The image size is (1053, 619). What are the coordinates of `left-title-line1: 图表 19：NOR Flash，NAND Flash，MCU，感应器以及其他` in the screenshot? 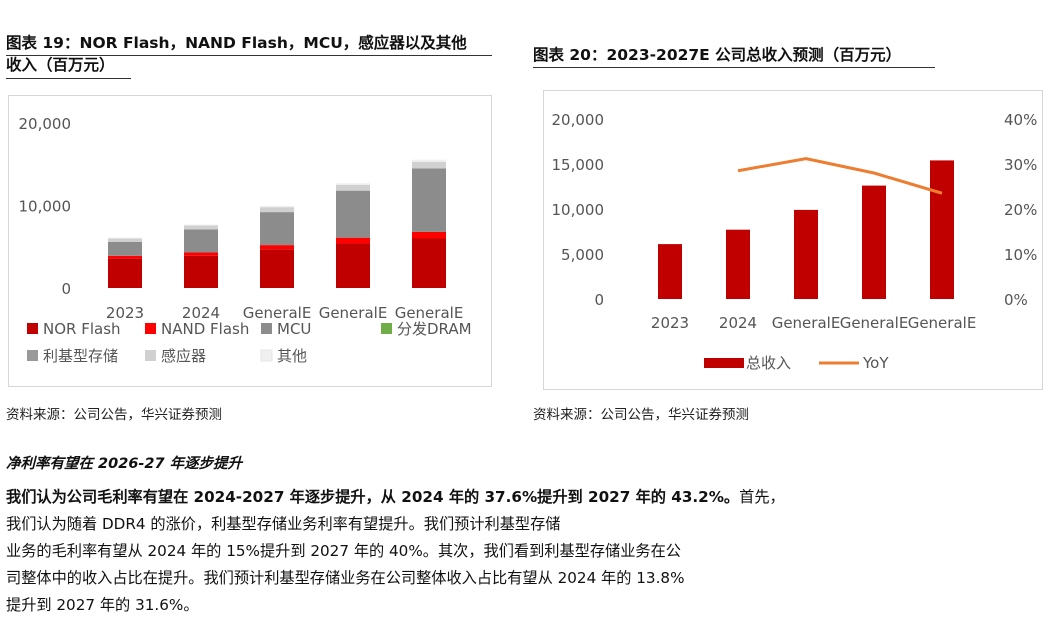 It's located at (236, 43).